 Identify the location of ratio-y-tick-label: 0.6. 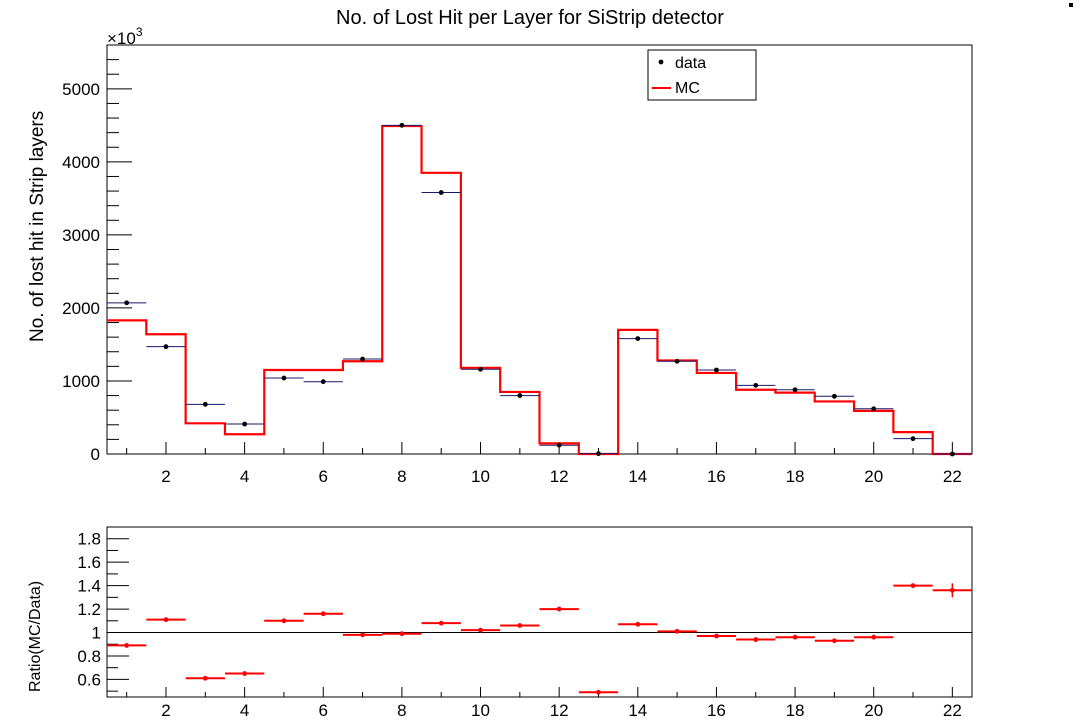
(89, 679).